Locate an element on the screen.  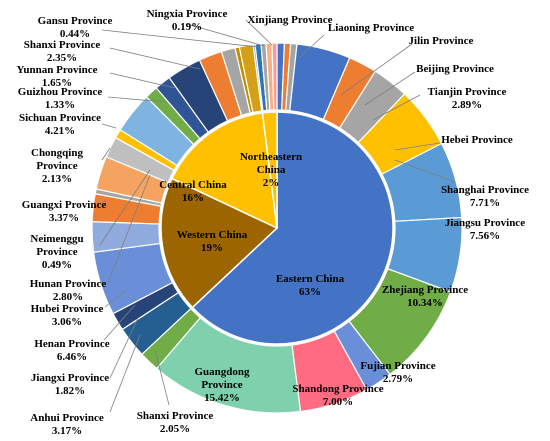
outer-label-neimenggu-province-20: Neimenggu Province 0.49% is located at coordinates (56, 252).